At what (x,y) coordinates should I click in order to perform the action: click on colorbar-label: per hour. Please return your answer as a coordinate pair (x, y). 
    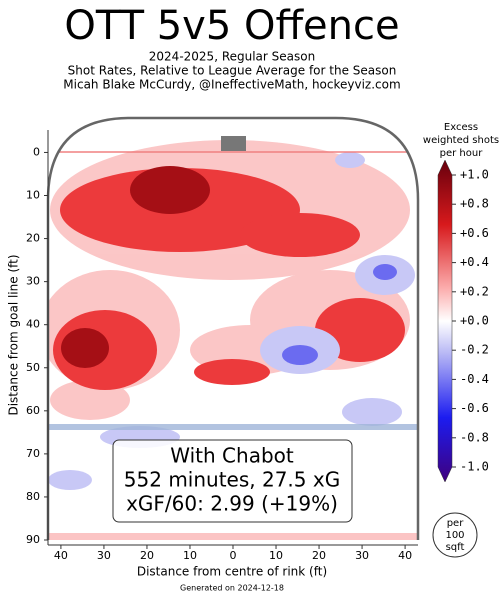
    Looking at the image, I should click on (462, 153).